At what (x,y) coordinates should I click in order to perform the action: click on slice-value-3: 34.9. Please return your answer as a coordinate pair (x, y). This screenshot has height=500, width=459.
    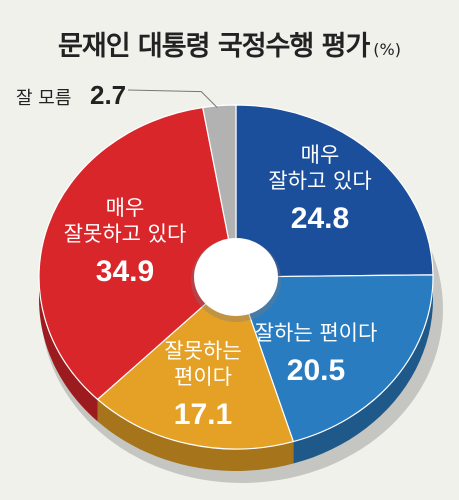
    Looking at the image, I should click on (125, 271).